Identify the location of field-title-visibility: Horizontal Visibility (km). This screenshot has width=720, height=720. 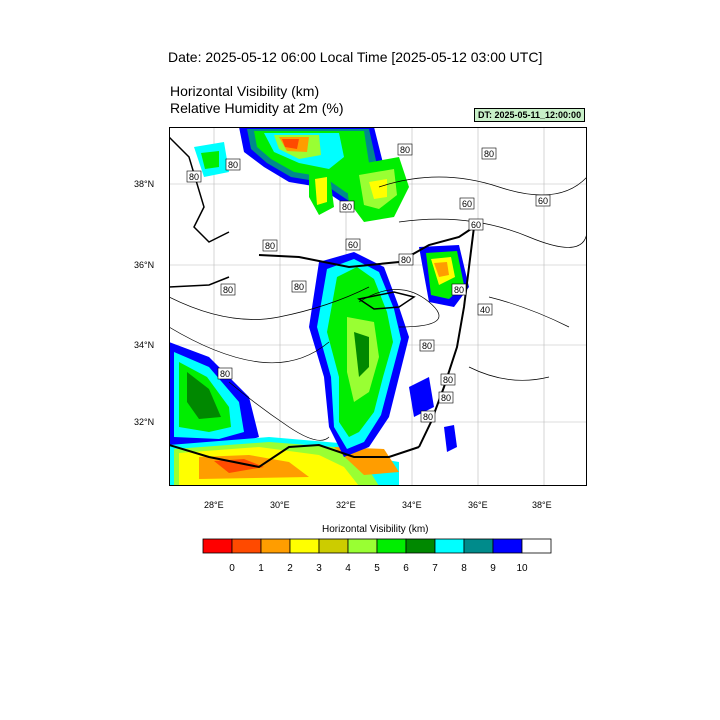
(245, 91).